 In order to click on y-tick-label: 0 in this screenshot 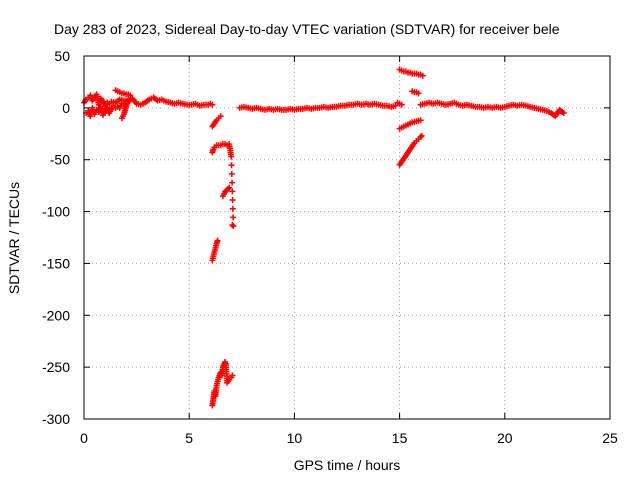, I will do `click(66, 108)`.